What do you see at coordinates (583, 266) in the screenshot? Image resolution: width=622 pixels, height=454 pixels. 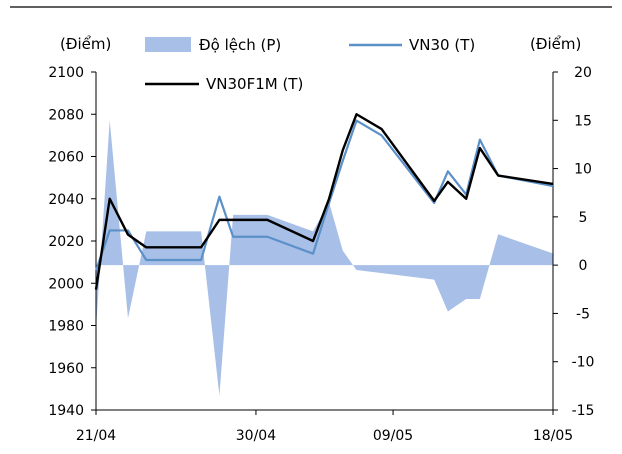 I see `right-tick-label: 0` at bounding box center [583, 266].